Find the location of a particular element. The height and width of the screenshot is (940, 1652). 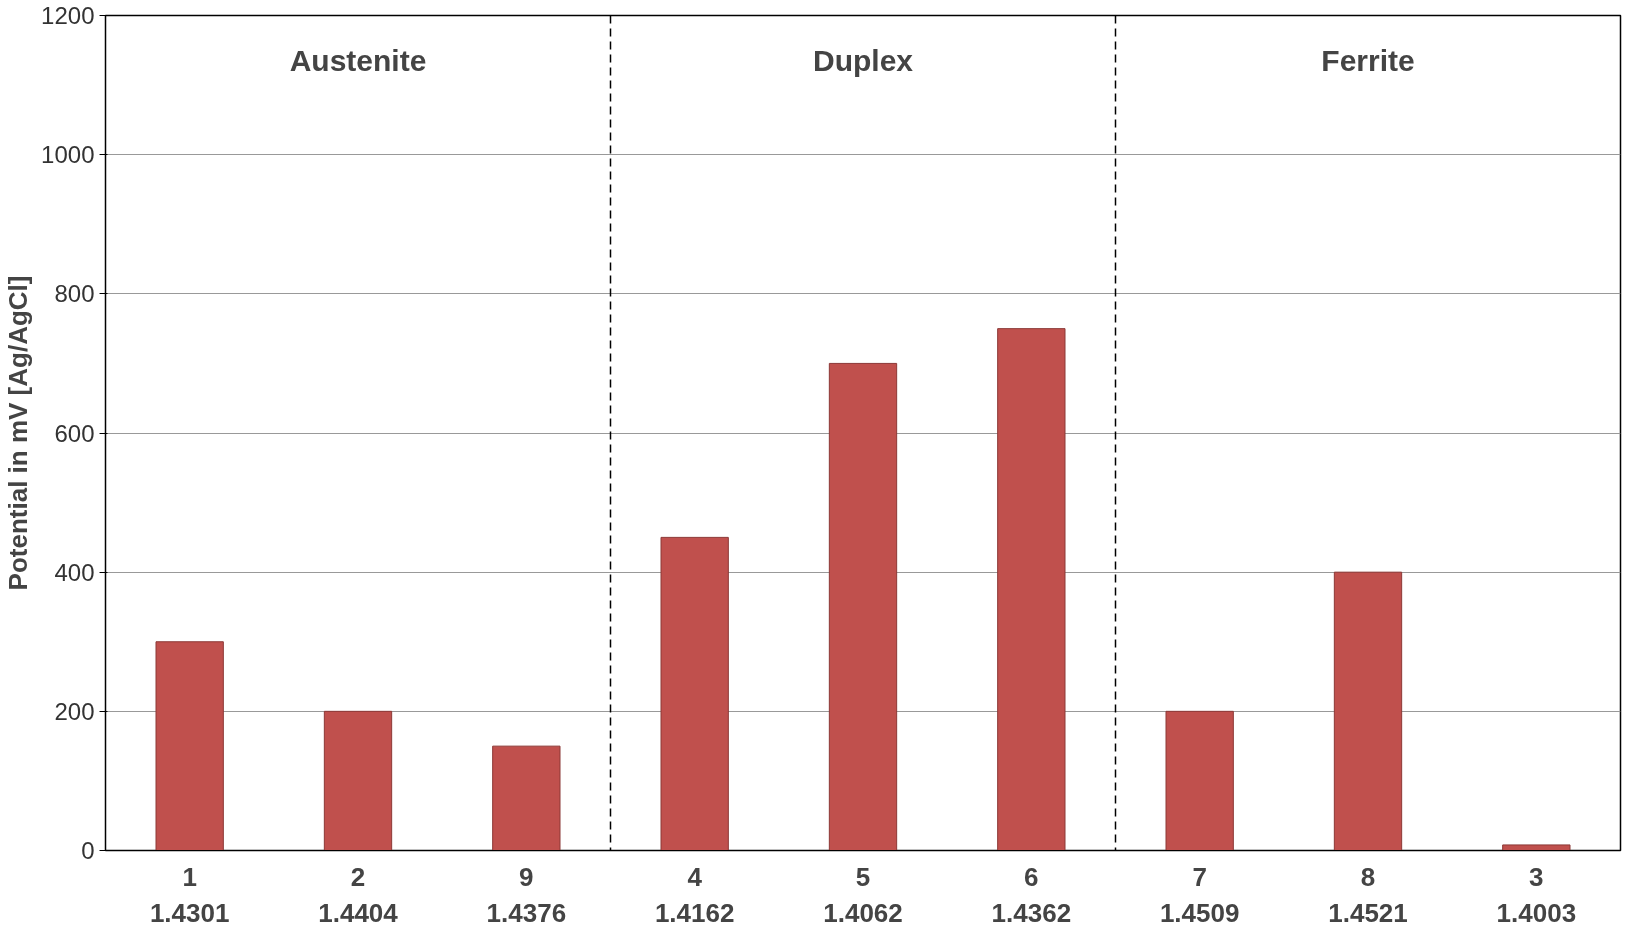

y-tick-label: 0 is located at coordinates (88, 850).